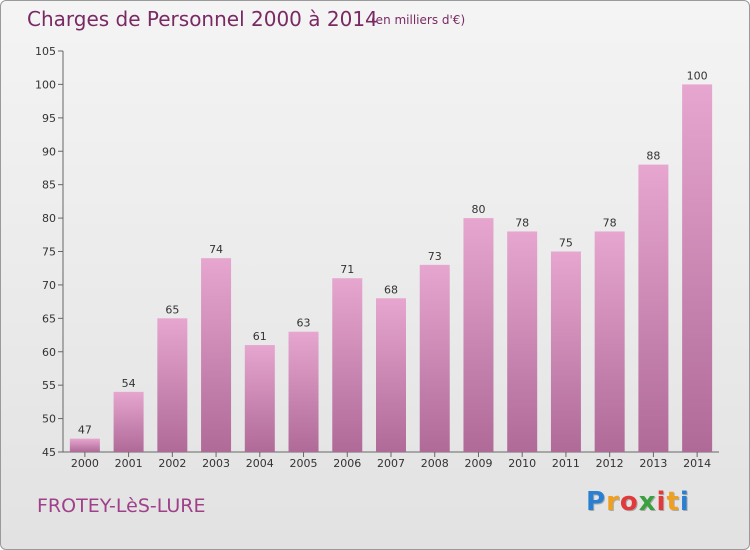 The height and width of the screenshot is (550, 750). I want to click on x-tick-label: 2008, so click(435, 463).